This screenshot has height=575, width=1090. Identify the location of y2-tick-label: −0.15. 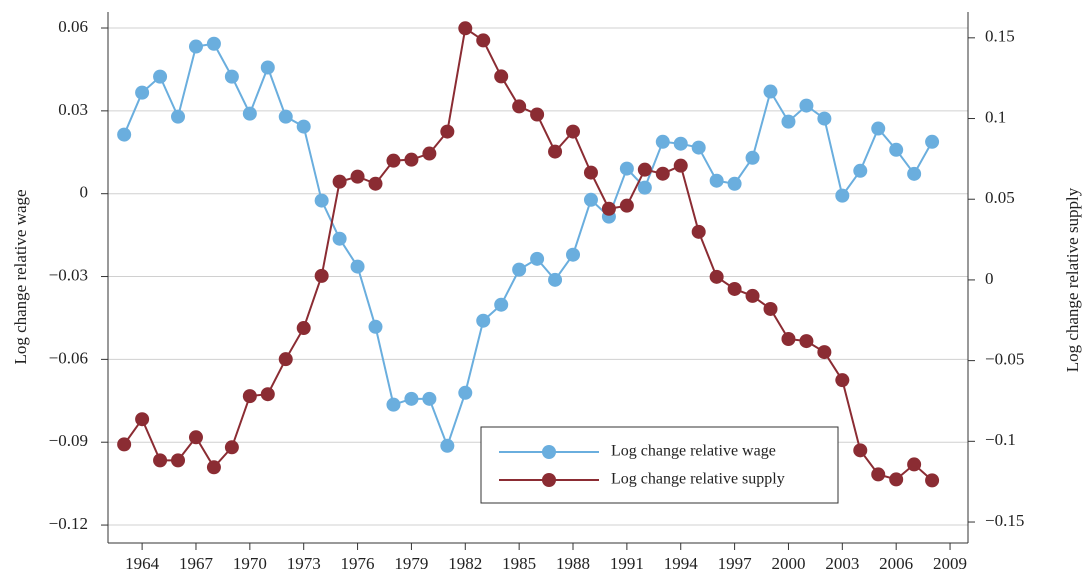
(1004, 520).